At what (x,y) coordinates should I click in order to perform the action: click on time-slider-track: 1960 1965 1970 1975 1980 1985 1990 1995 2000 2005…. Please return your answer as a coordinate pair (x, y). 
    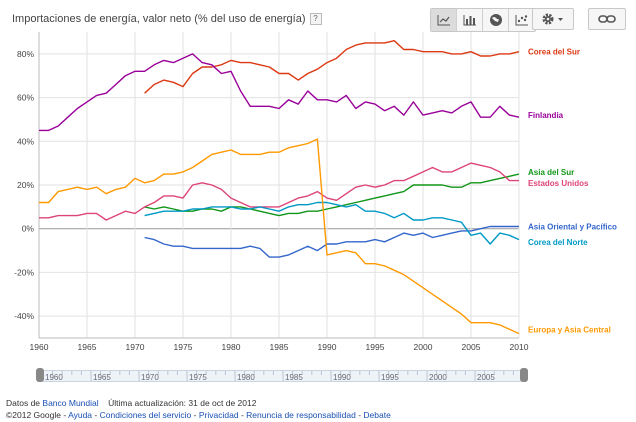
    Looking at the image, I should click on (282, 376).